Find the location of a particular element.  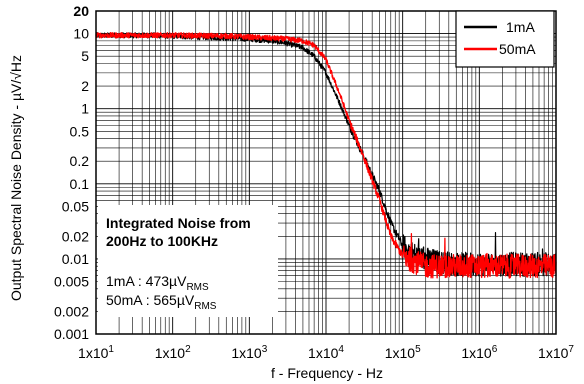

annotation-50mA-value: 50mA : 565µVRMS is located at coordinates (161, 302).